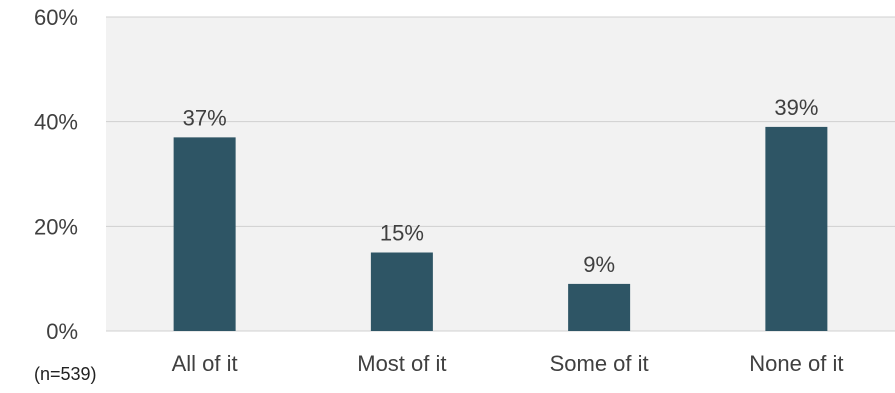  I want to click on category-label: Most of it, so click(401, 363).